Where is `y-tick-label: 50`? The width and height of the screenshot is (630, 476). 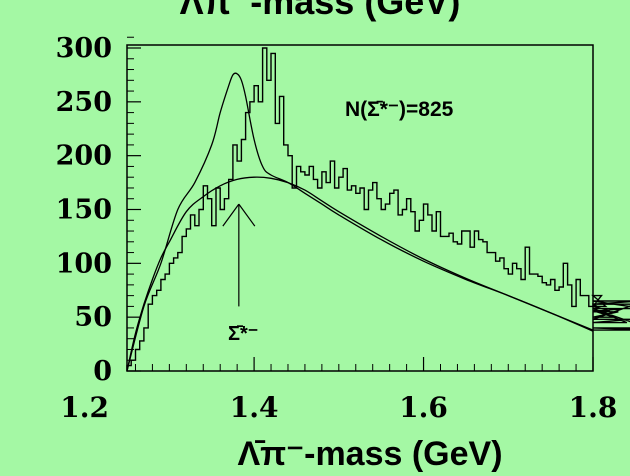 y-tick-label: 50 is located at coordinates (93, 317).